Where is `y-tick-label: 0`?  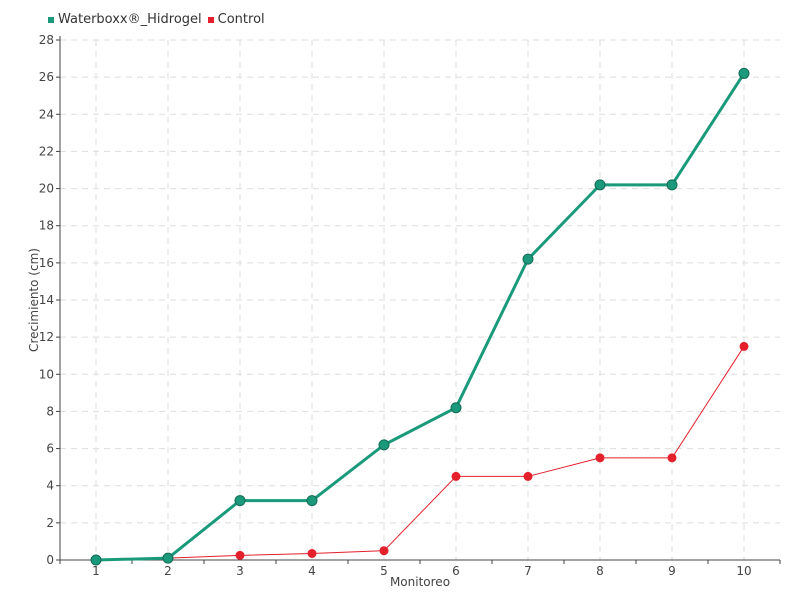
y-tick-label: 0 is located at coordinates (50, 560).